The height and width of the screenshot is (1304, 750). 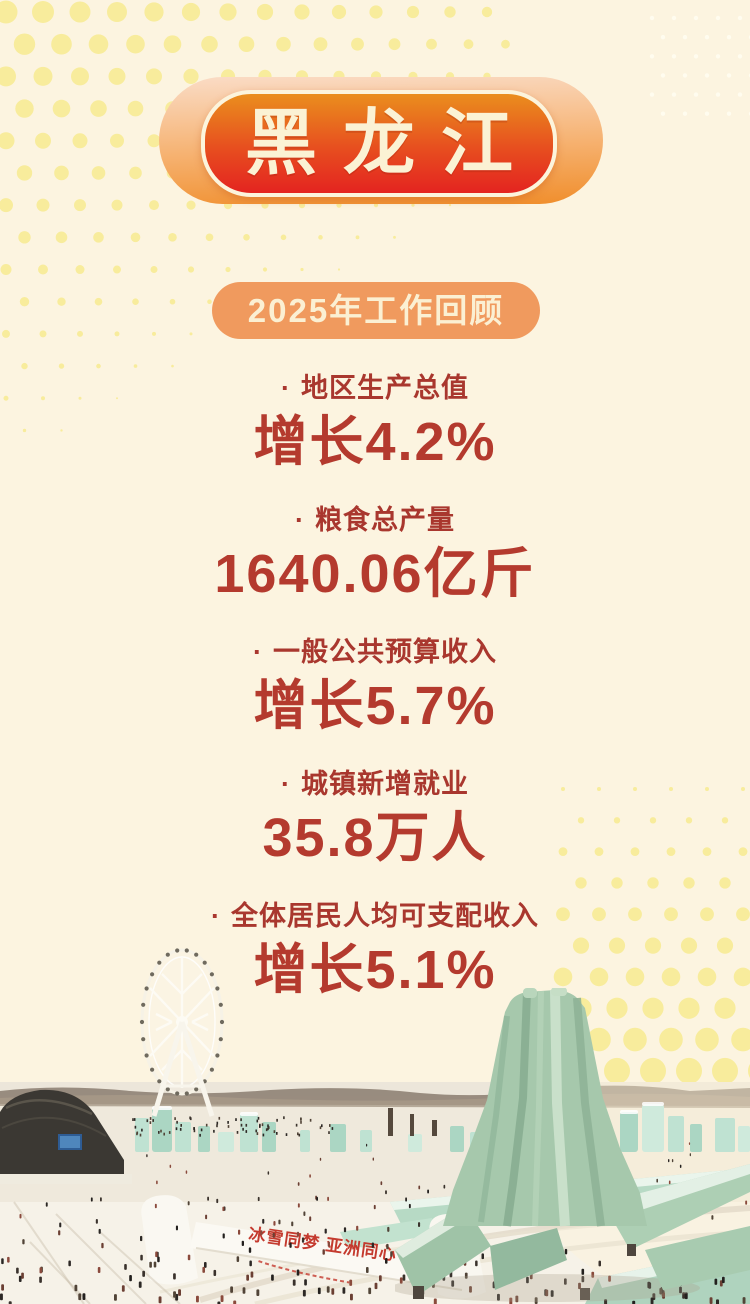 What do you see at coordinates (442, 1127) in the screenshot?
I see `ice-structures` at bounding box center [442, 1127].